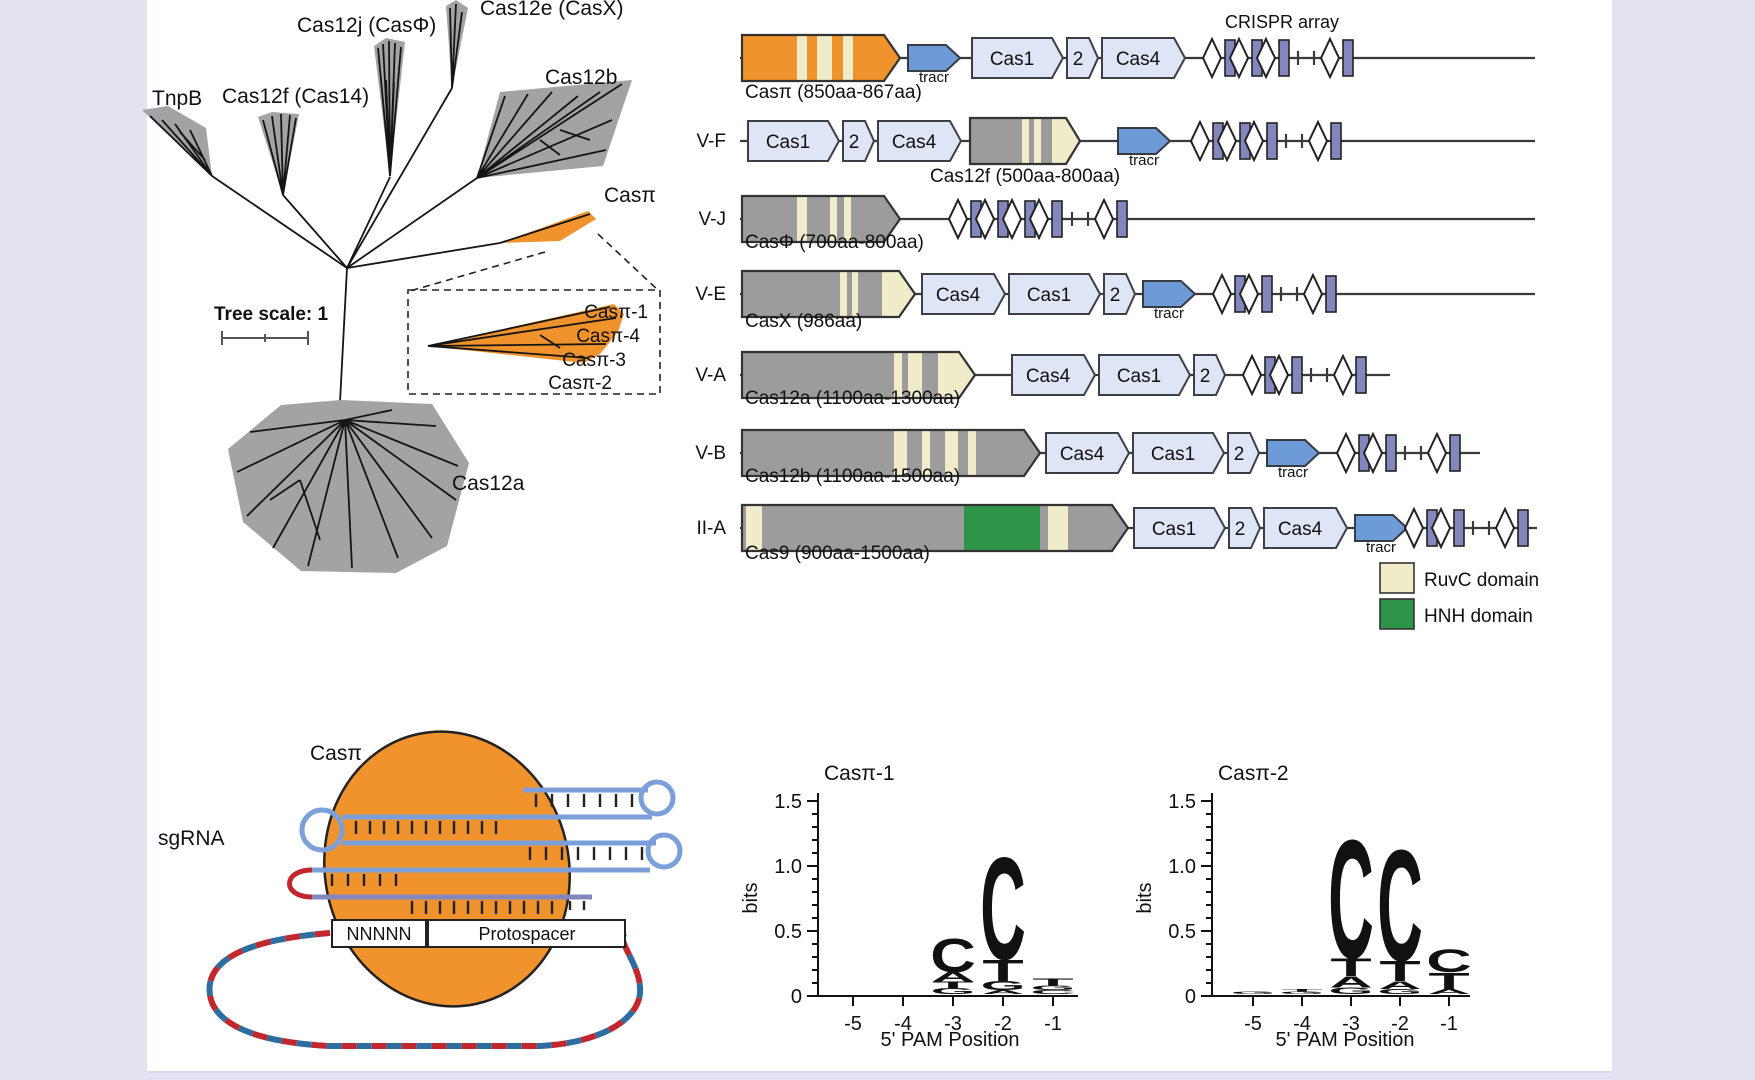 The width and height of the screenshot is (1755, 1080). I want to click on domain-legend: RuvC domain HNH domain, so click(1459, 596).